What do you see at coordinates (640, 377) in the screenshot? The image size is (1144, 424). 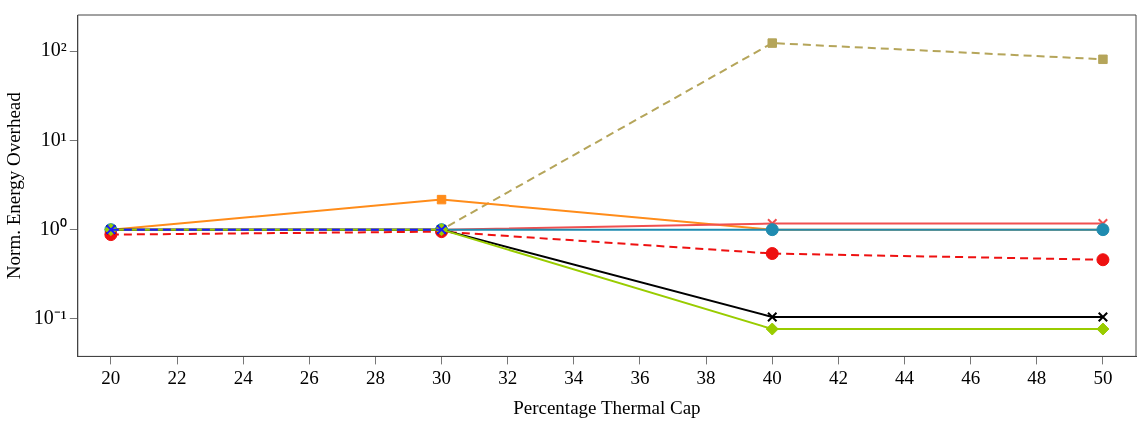 I see `x-tick-label: 36` at bounding box center [640, 377].